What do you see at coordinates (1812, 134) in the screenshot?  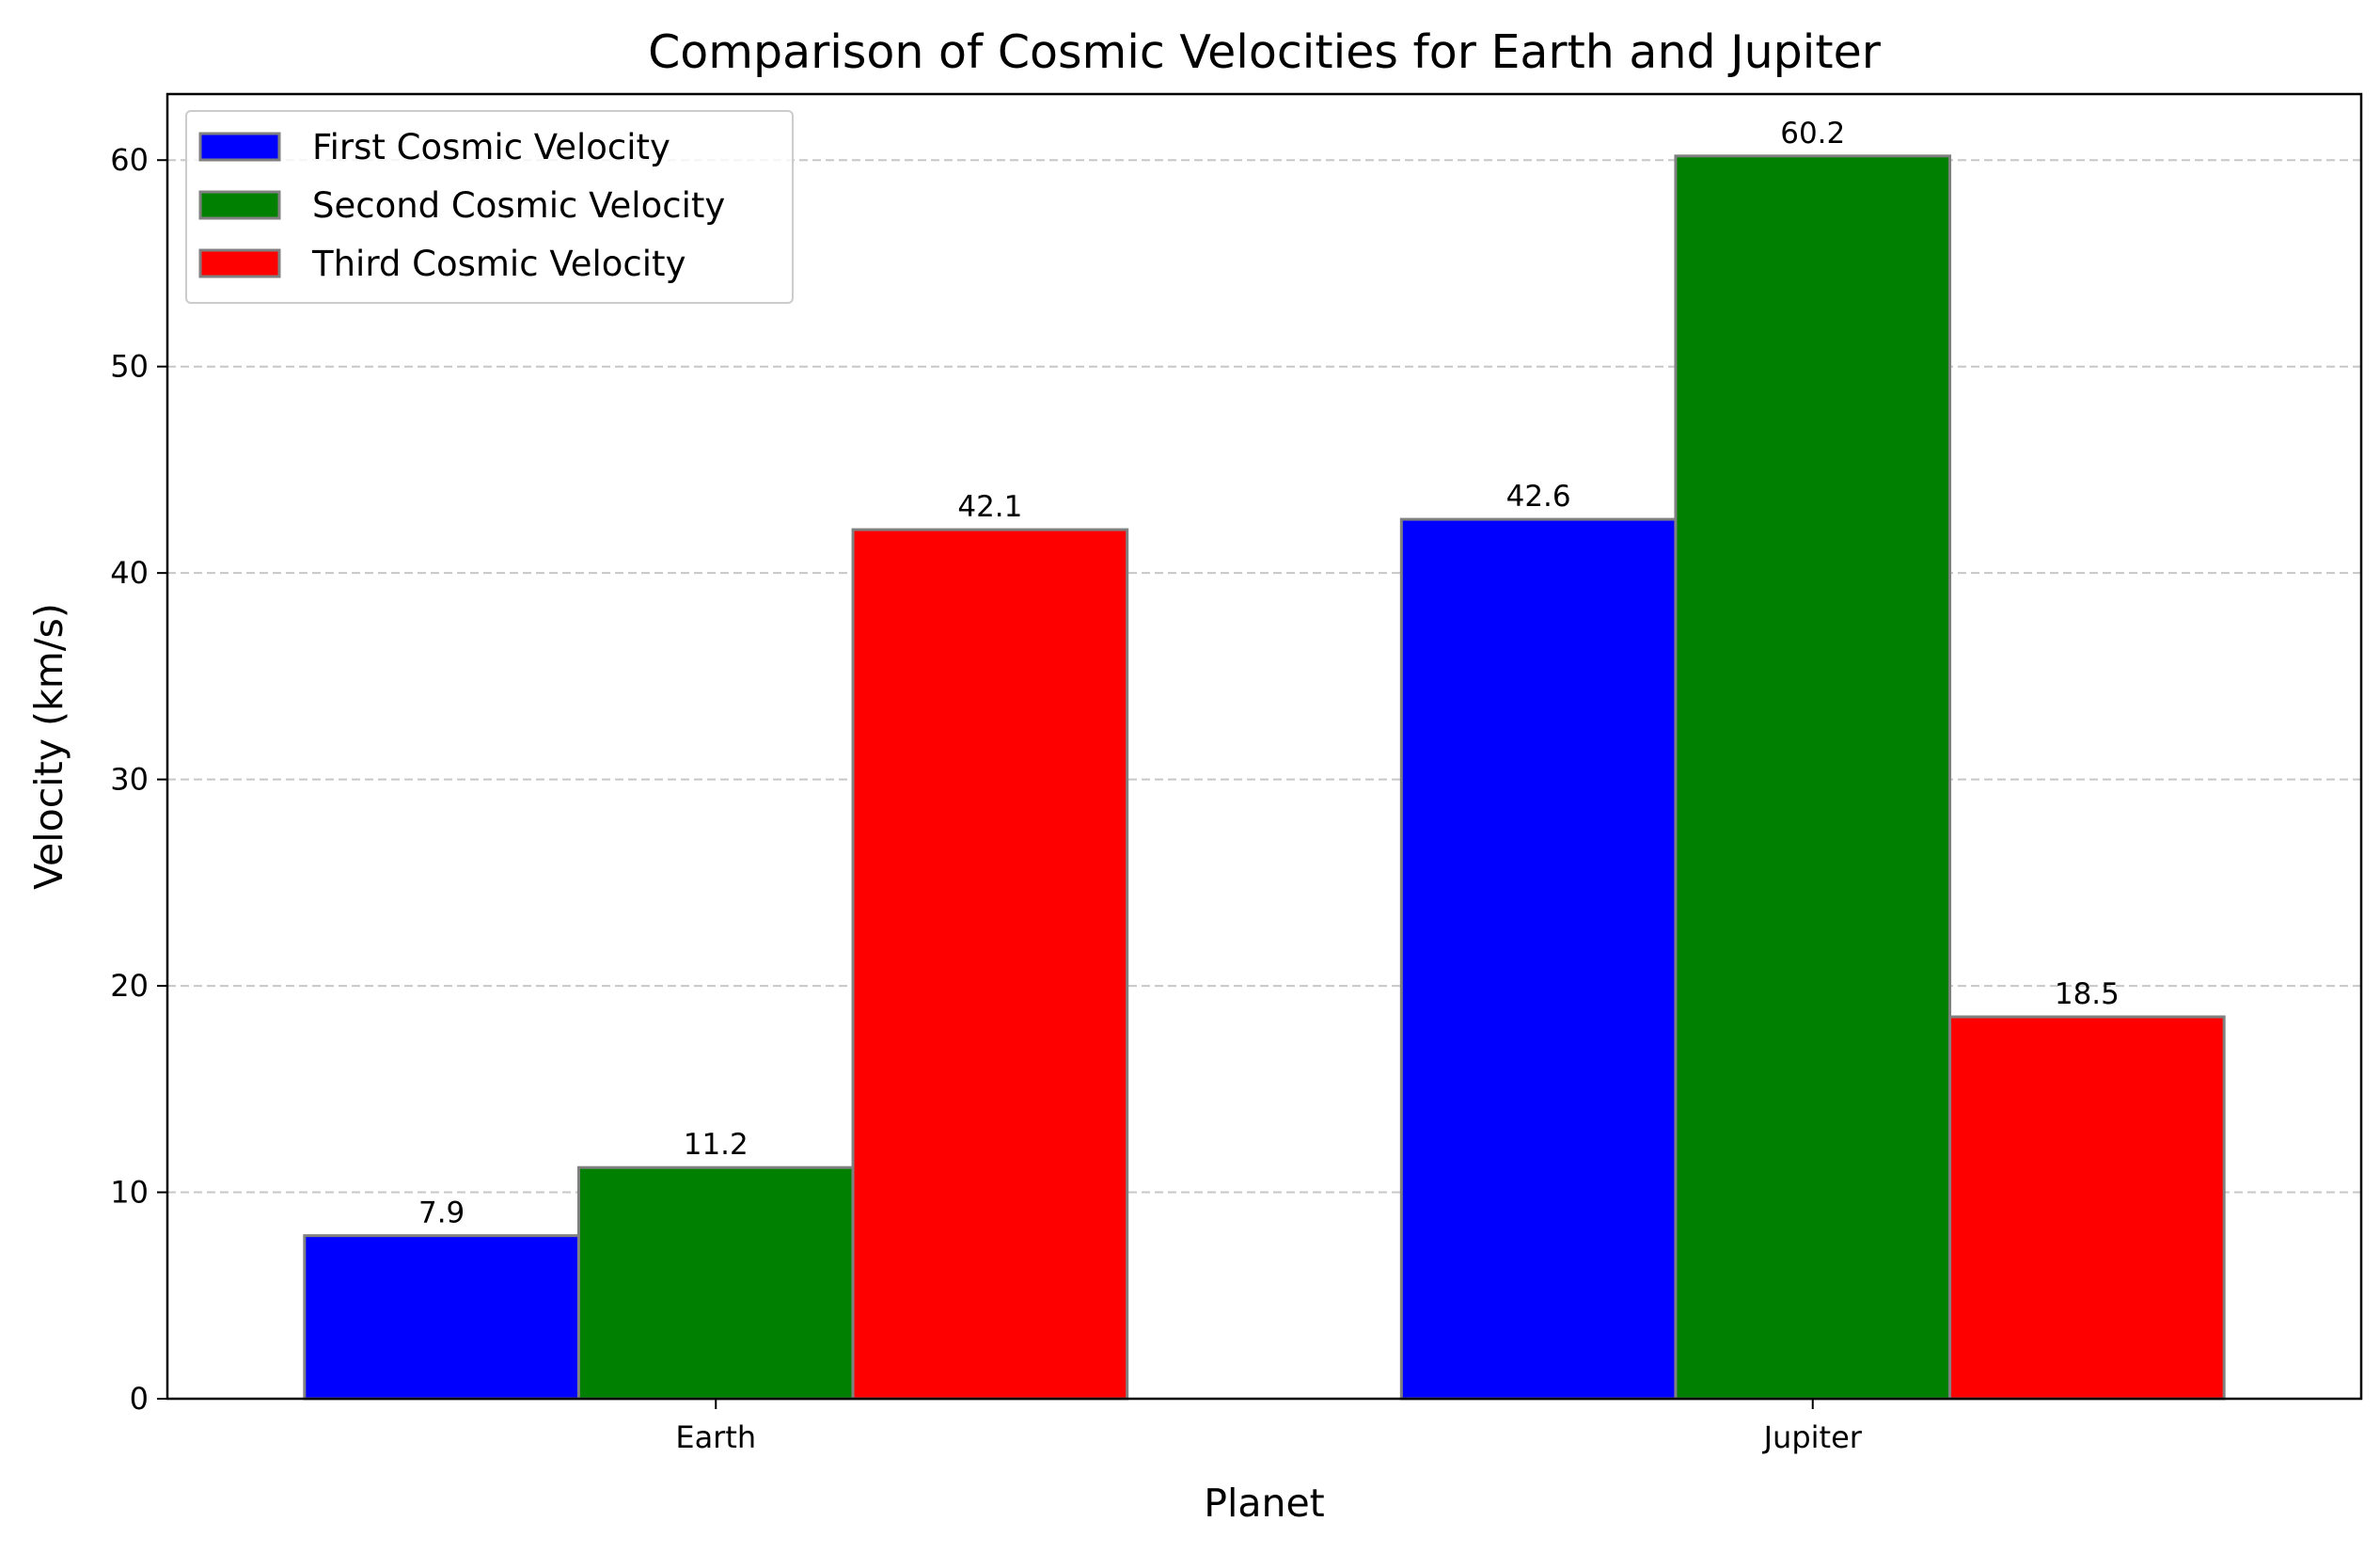 I see `bar-value-label: 60.2` at bounding box center [1812, 134].